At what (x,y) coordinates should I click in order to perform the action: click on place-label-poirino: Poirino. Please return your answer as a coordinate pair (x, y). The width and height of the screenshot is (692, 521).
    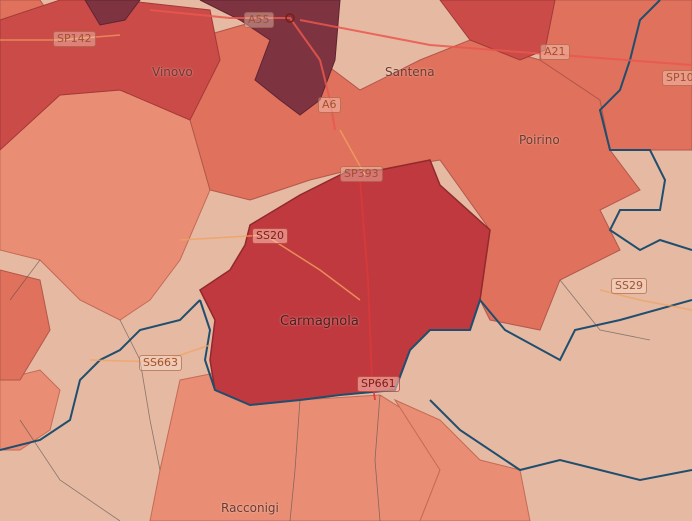
    Looking at the image, I should click on (539, 140).